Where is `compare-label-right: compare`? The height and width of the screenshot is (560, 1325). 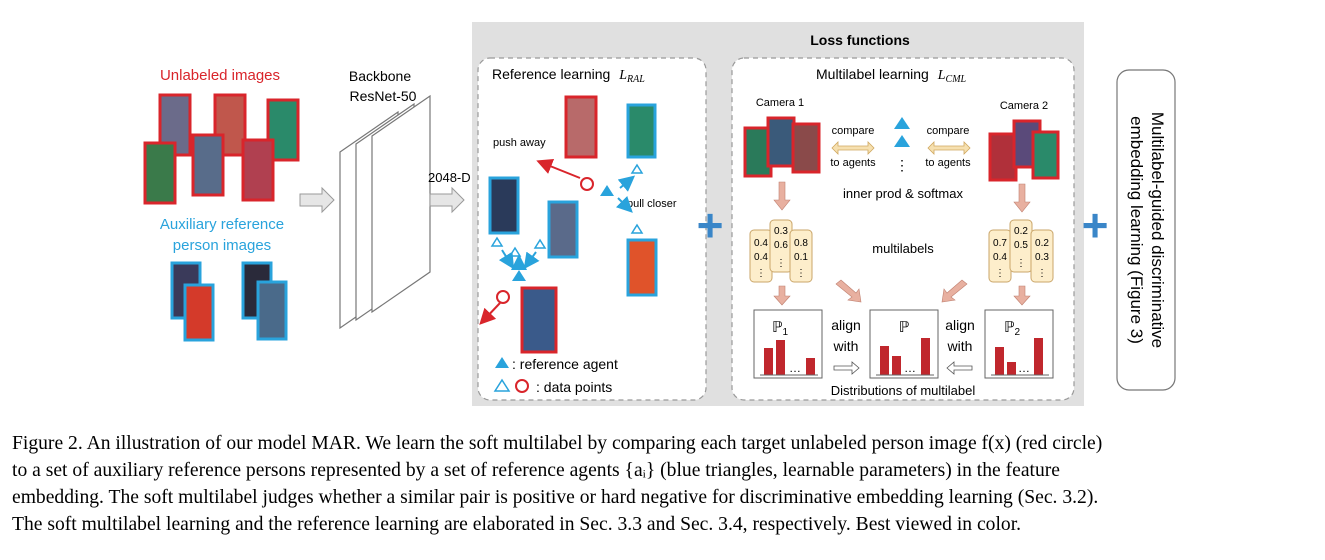 compare-label-right: compare is located at coordinates (948, 131).